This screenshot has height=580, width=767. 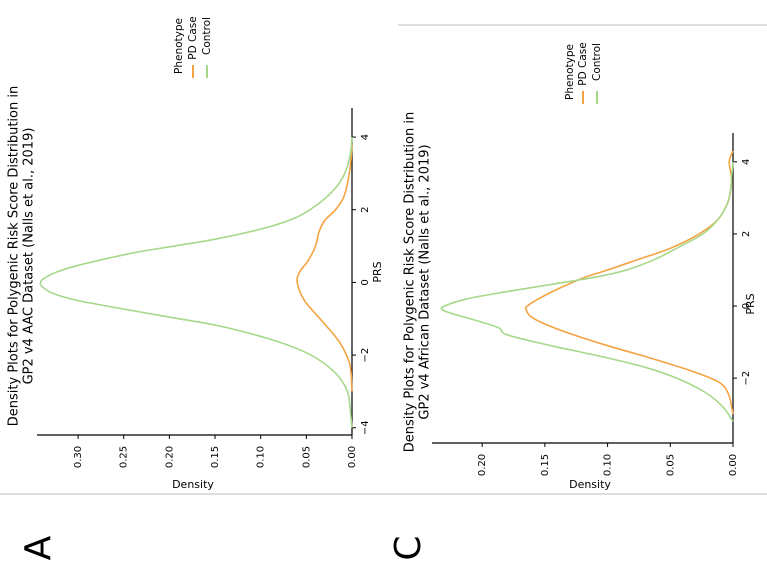 I want to click on chart-c-legend: Phenotype PD Case Control, so click(x=583, y=73).